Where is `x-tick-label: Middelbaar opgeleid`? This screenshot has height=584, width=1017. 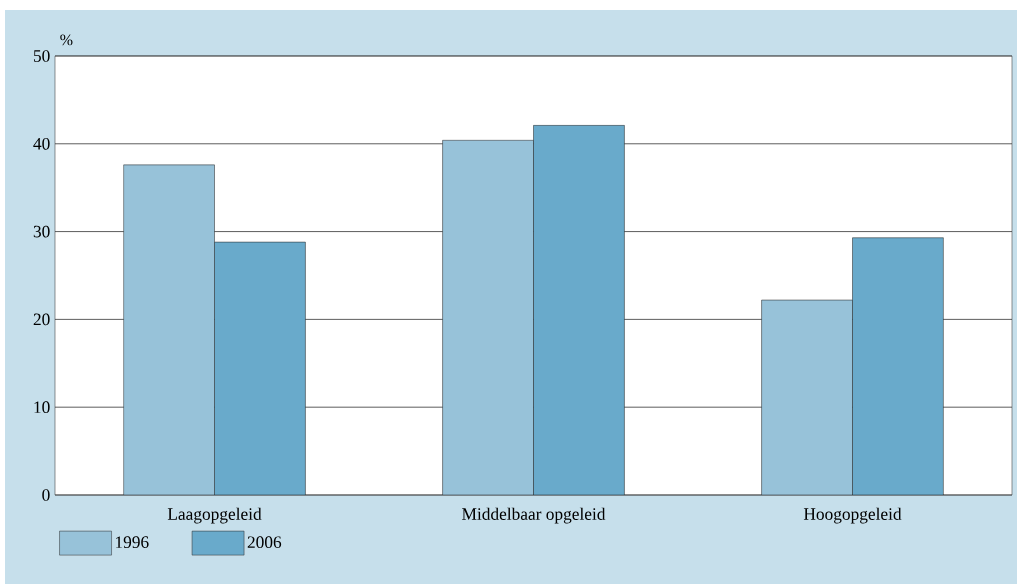
x-tick-label: Middelbaar opgeleid is located at coordinates (534, 515).